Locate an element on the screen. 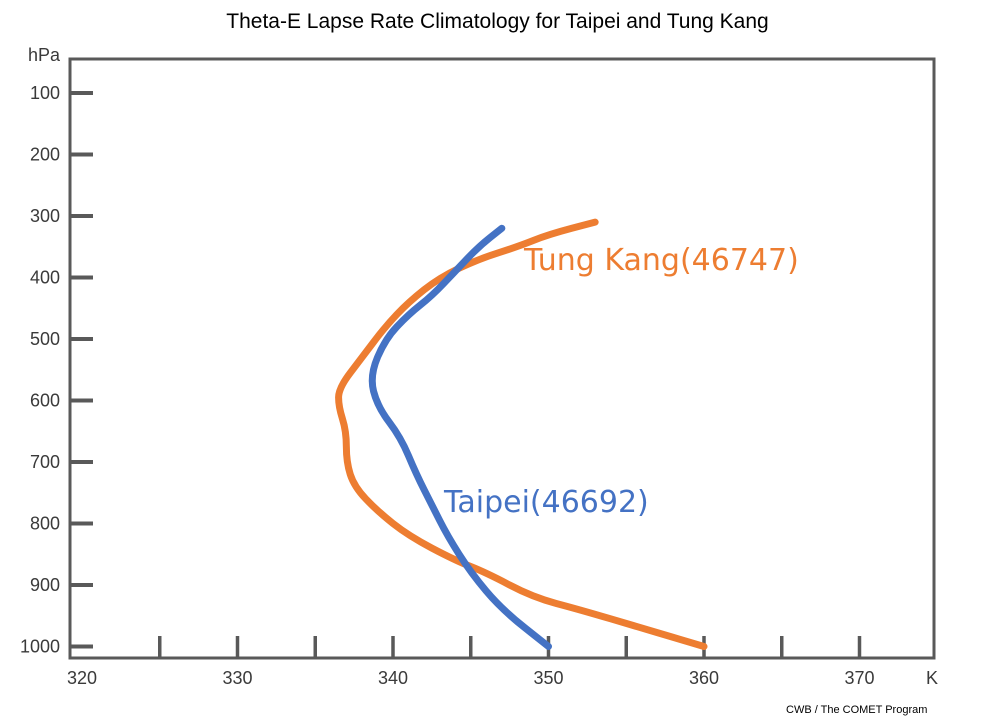 Image resolution: width=995 pixels, height=728 pixels. series-label-taipei: Taipei(46692) is located at coordinates (546, 502).